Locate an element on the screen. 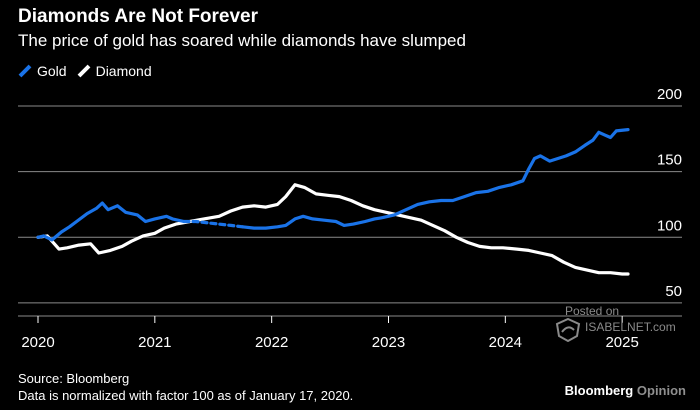  watermark: Posted on ISABELNET.com is located at coordinates (625, 324).